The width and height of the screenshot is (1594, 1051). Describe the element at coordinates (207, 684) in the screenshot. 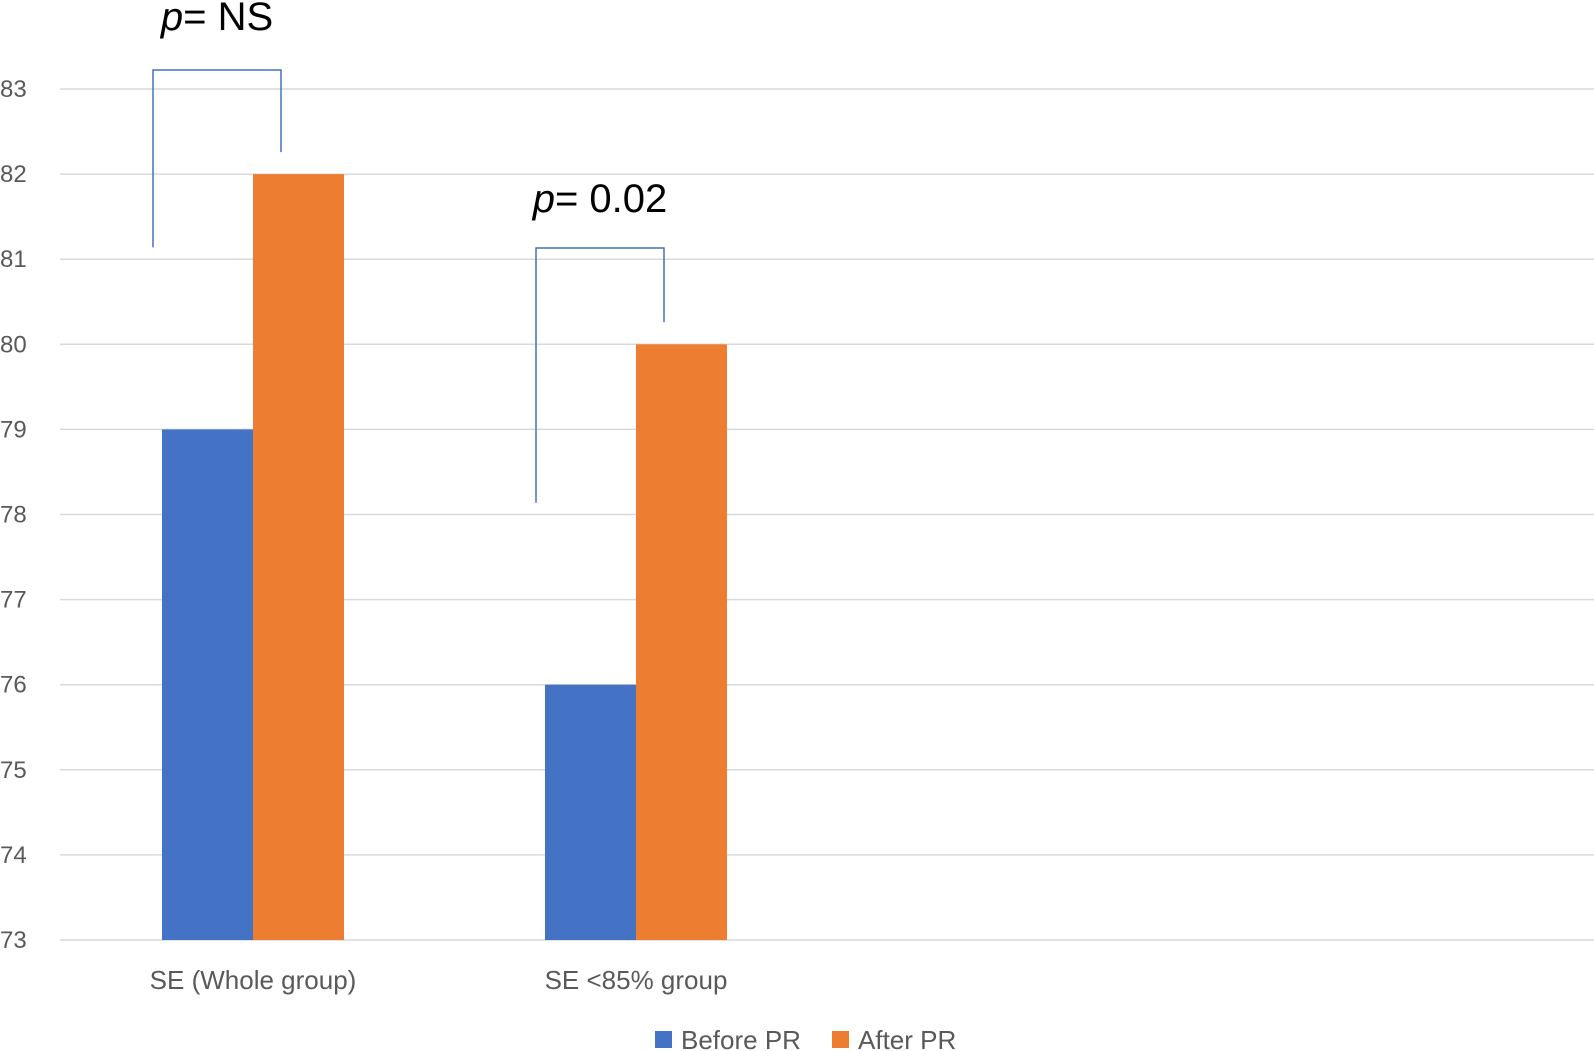

I see `bar-before-pr-cat0` at that location.